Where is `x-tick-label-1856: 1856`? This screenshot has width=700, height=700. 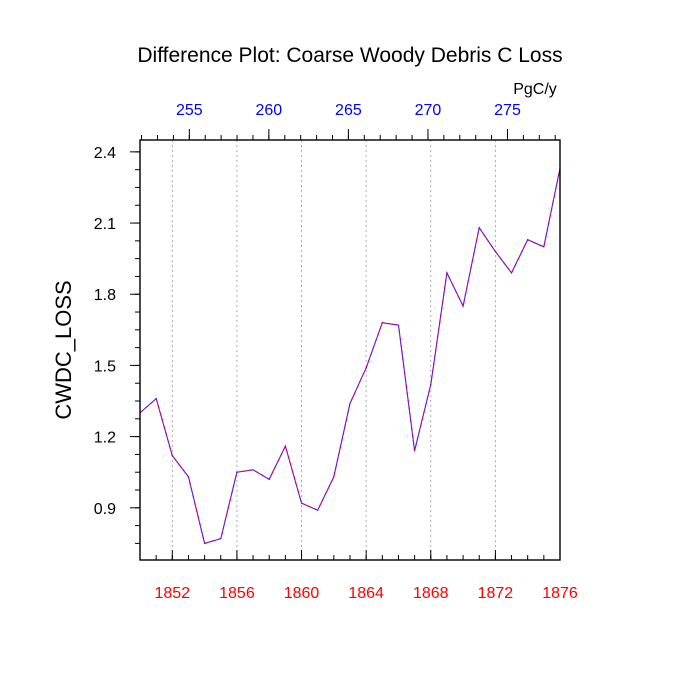 x-tick-label-1856: 1856 is located at coordinates (237, 593).